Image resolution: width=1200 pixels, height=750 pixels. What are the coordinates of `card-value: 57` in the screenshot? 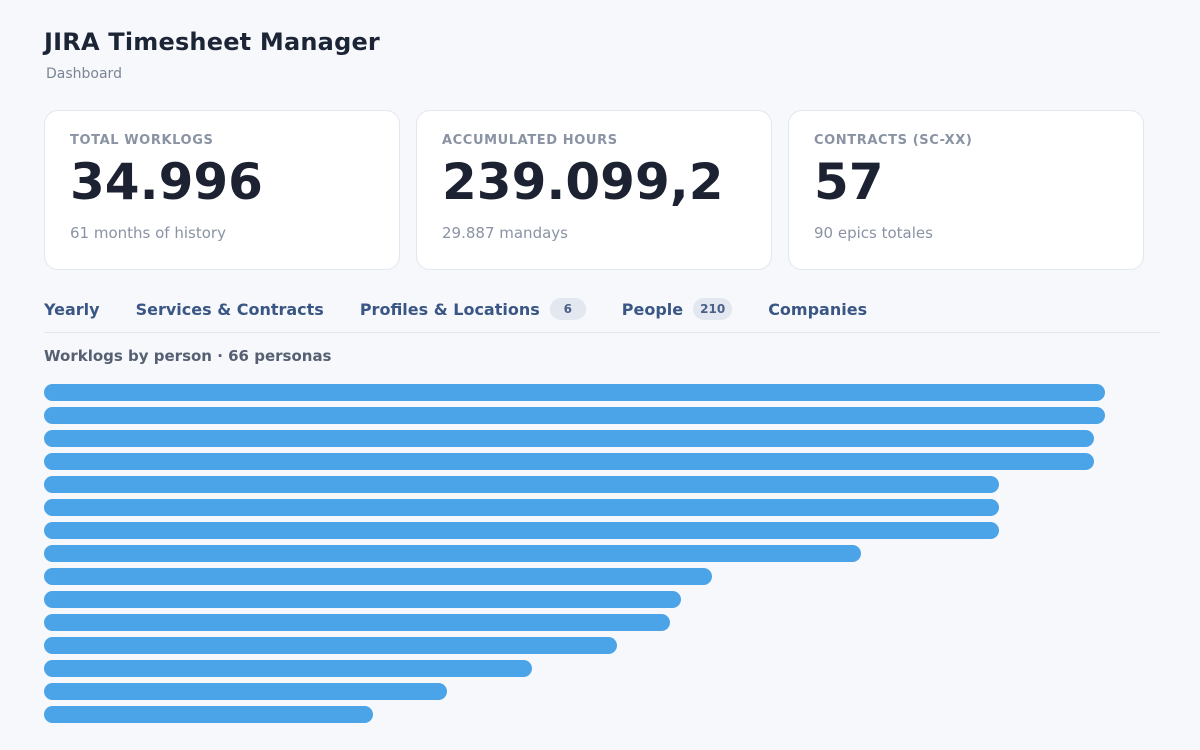 It's located at (849, 182).